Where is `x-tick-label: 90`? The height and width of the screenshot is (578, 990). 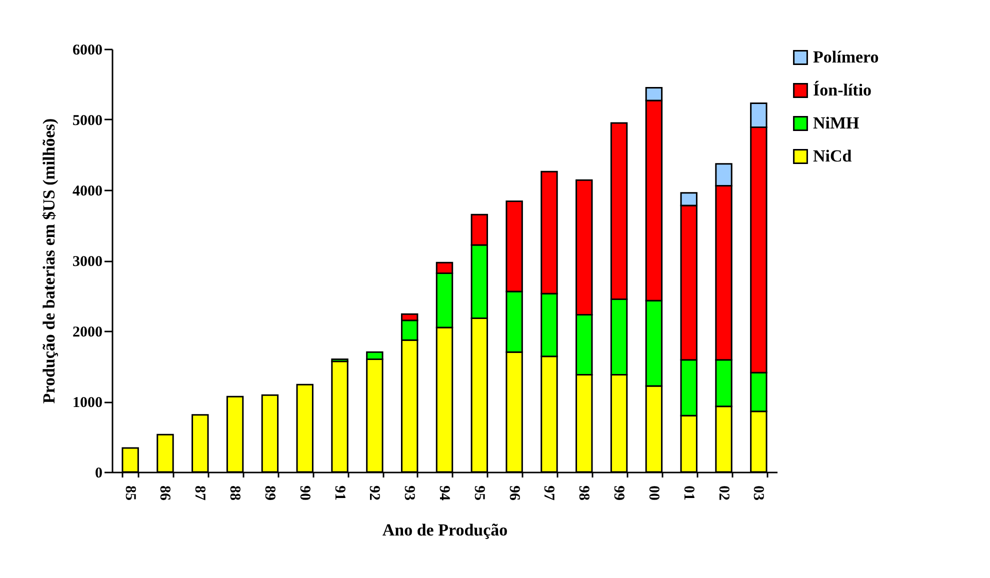 x-tick-label: 90 is located at coordinates (304, 493).